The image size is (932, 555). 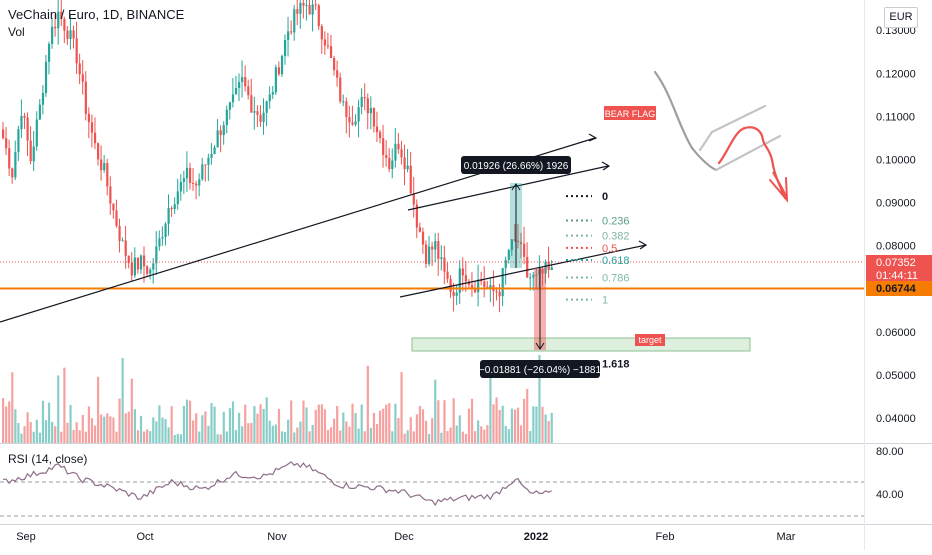 What do you see at coordinates (901, 17) in the screenshot?
I see `currency-button: EUR` at bounding box center [901, 17].